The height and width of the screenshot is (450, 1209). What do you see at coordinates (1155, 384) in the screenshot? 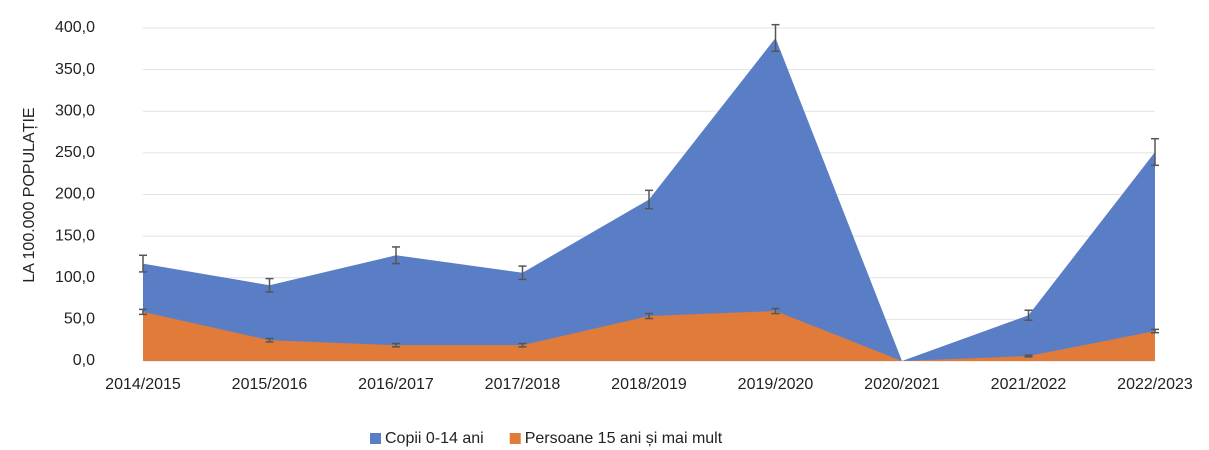
I see `x-tick-label: 2022/2023` at bounding box center [1155, 384].